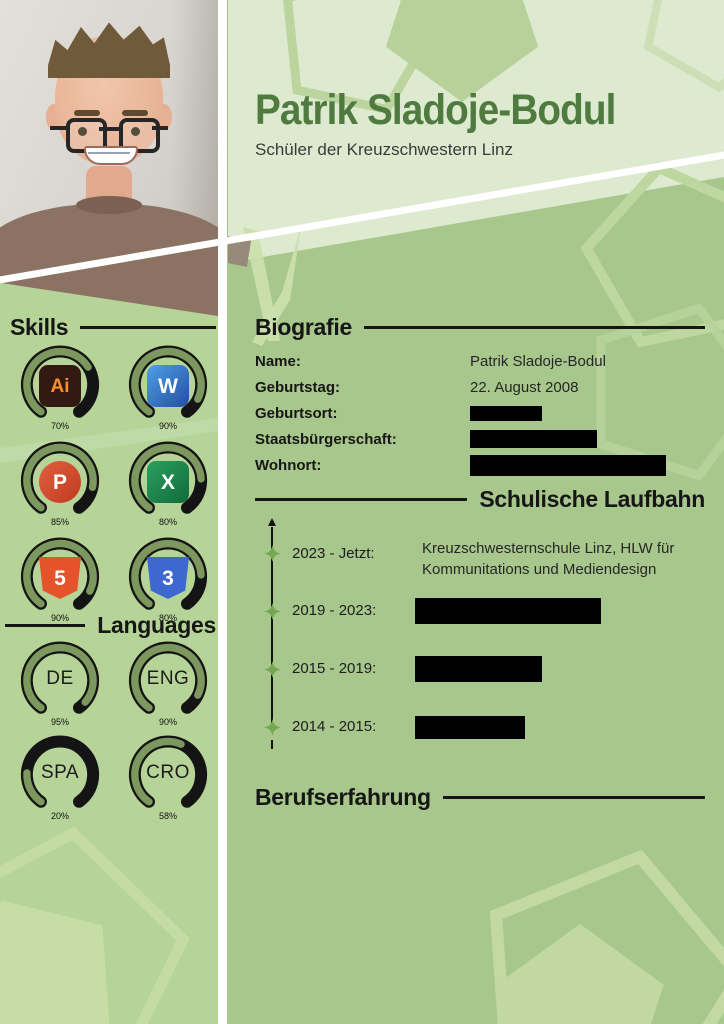 This screenshot has width=724, height=1024. What do you see at coordinates (272, 629) in the screenshot?
I see `timeline-line` at bounding box center [272, 629].